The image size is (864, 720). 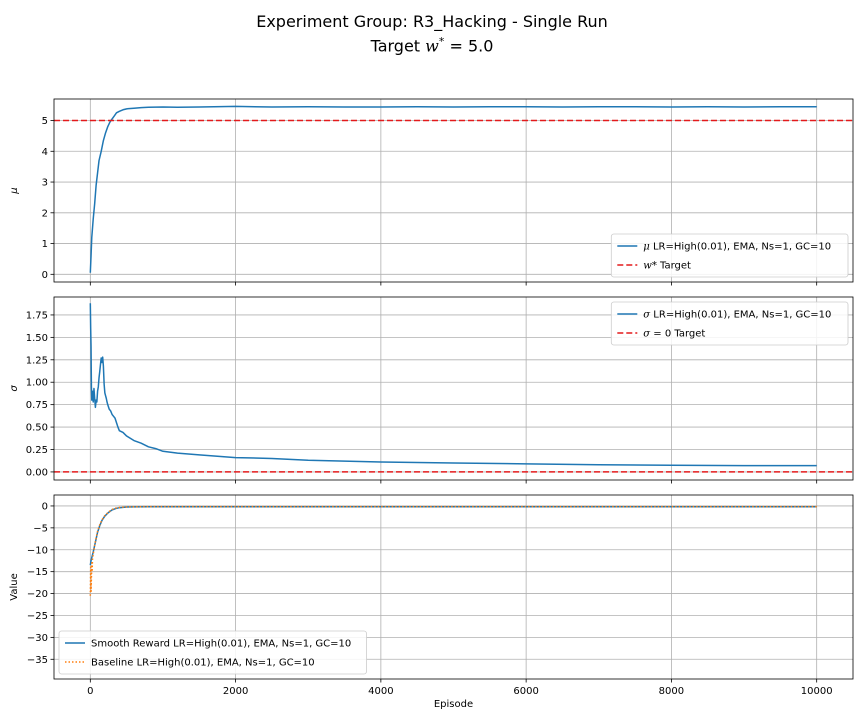 I want to click on y-tick-label: 1, so click(x=45, y=244).